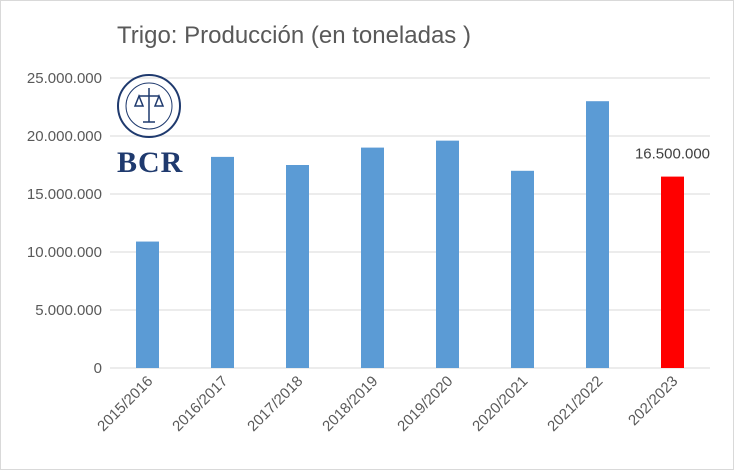  What do you see at coordinates (125, 404) in the screenshot?
I see `x-tick-label: 2015/2016` at bounding box center [125, 404].